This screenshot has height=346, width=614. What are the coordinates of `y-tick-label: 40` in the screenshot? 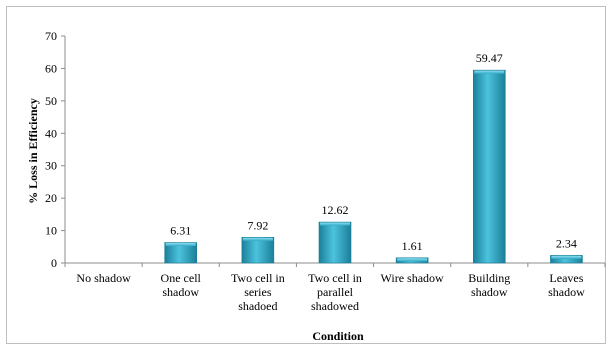 It's located at (51, 133).